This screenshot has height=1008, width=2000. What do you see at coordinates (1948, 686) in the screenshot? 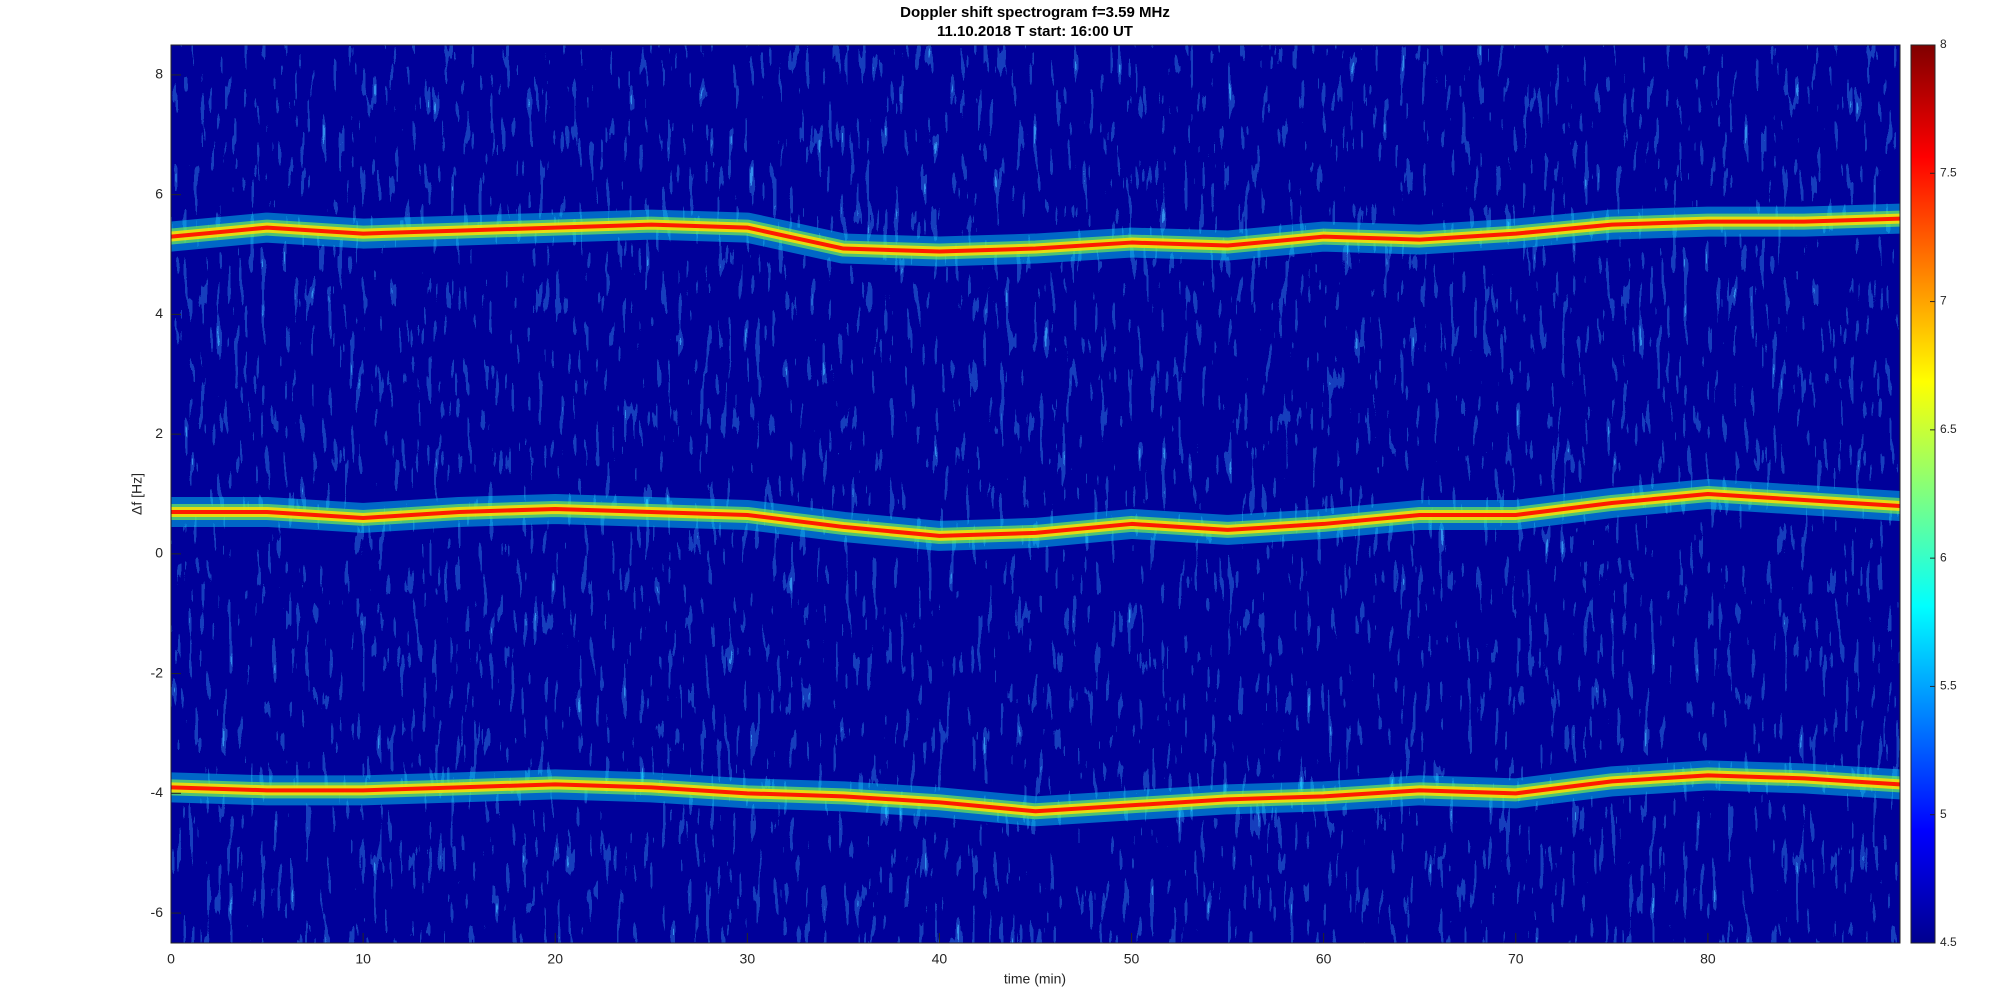
I see `colorbar-tick-label: 5.5` at bounding box center [1948, 686].